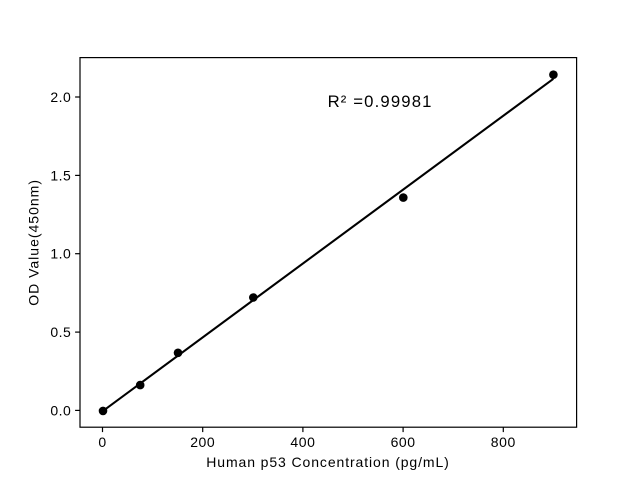 The height and width of the screenshot is (485, 640). I want to click on svg-text: 2.0, so click(60, 97).